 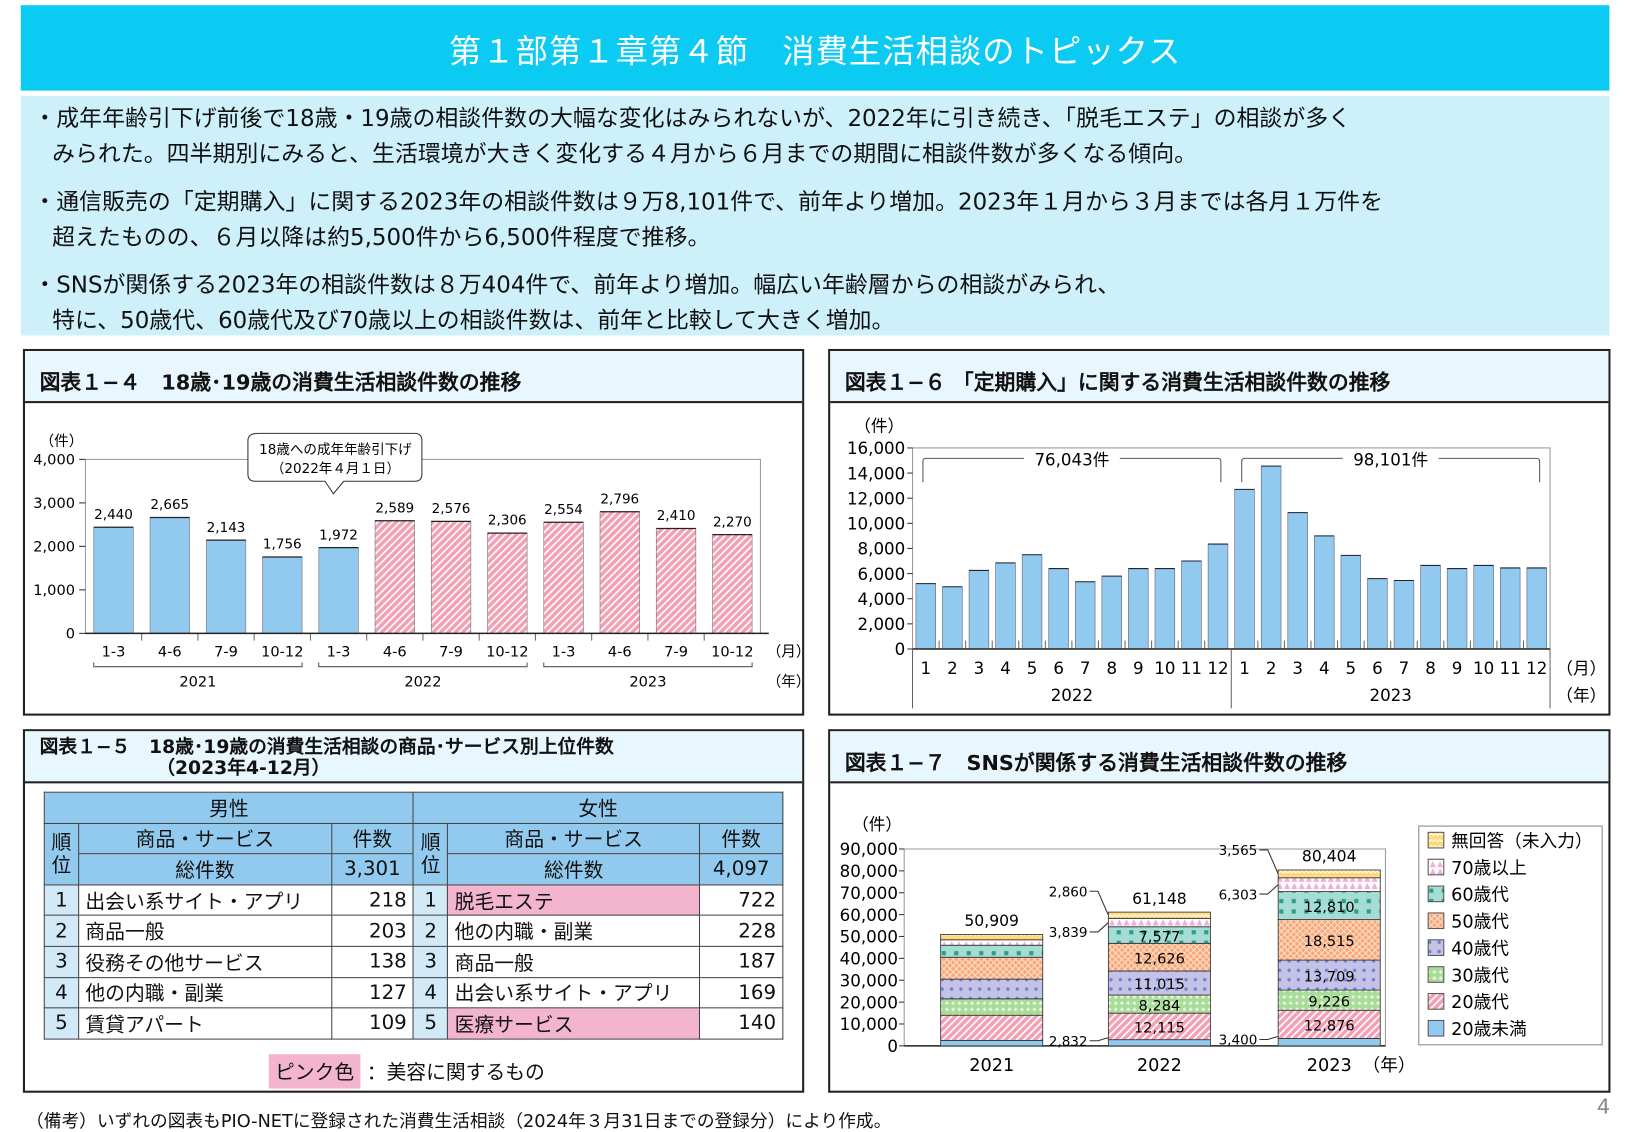 What do you see at coordinates (372, 931) in the screenshot?
I see `count-cell: 203` at bounding box center [372, 931].